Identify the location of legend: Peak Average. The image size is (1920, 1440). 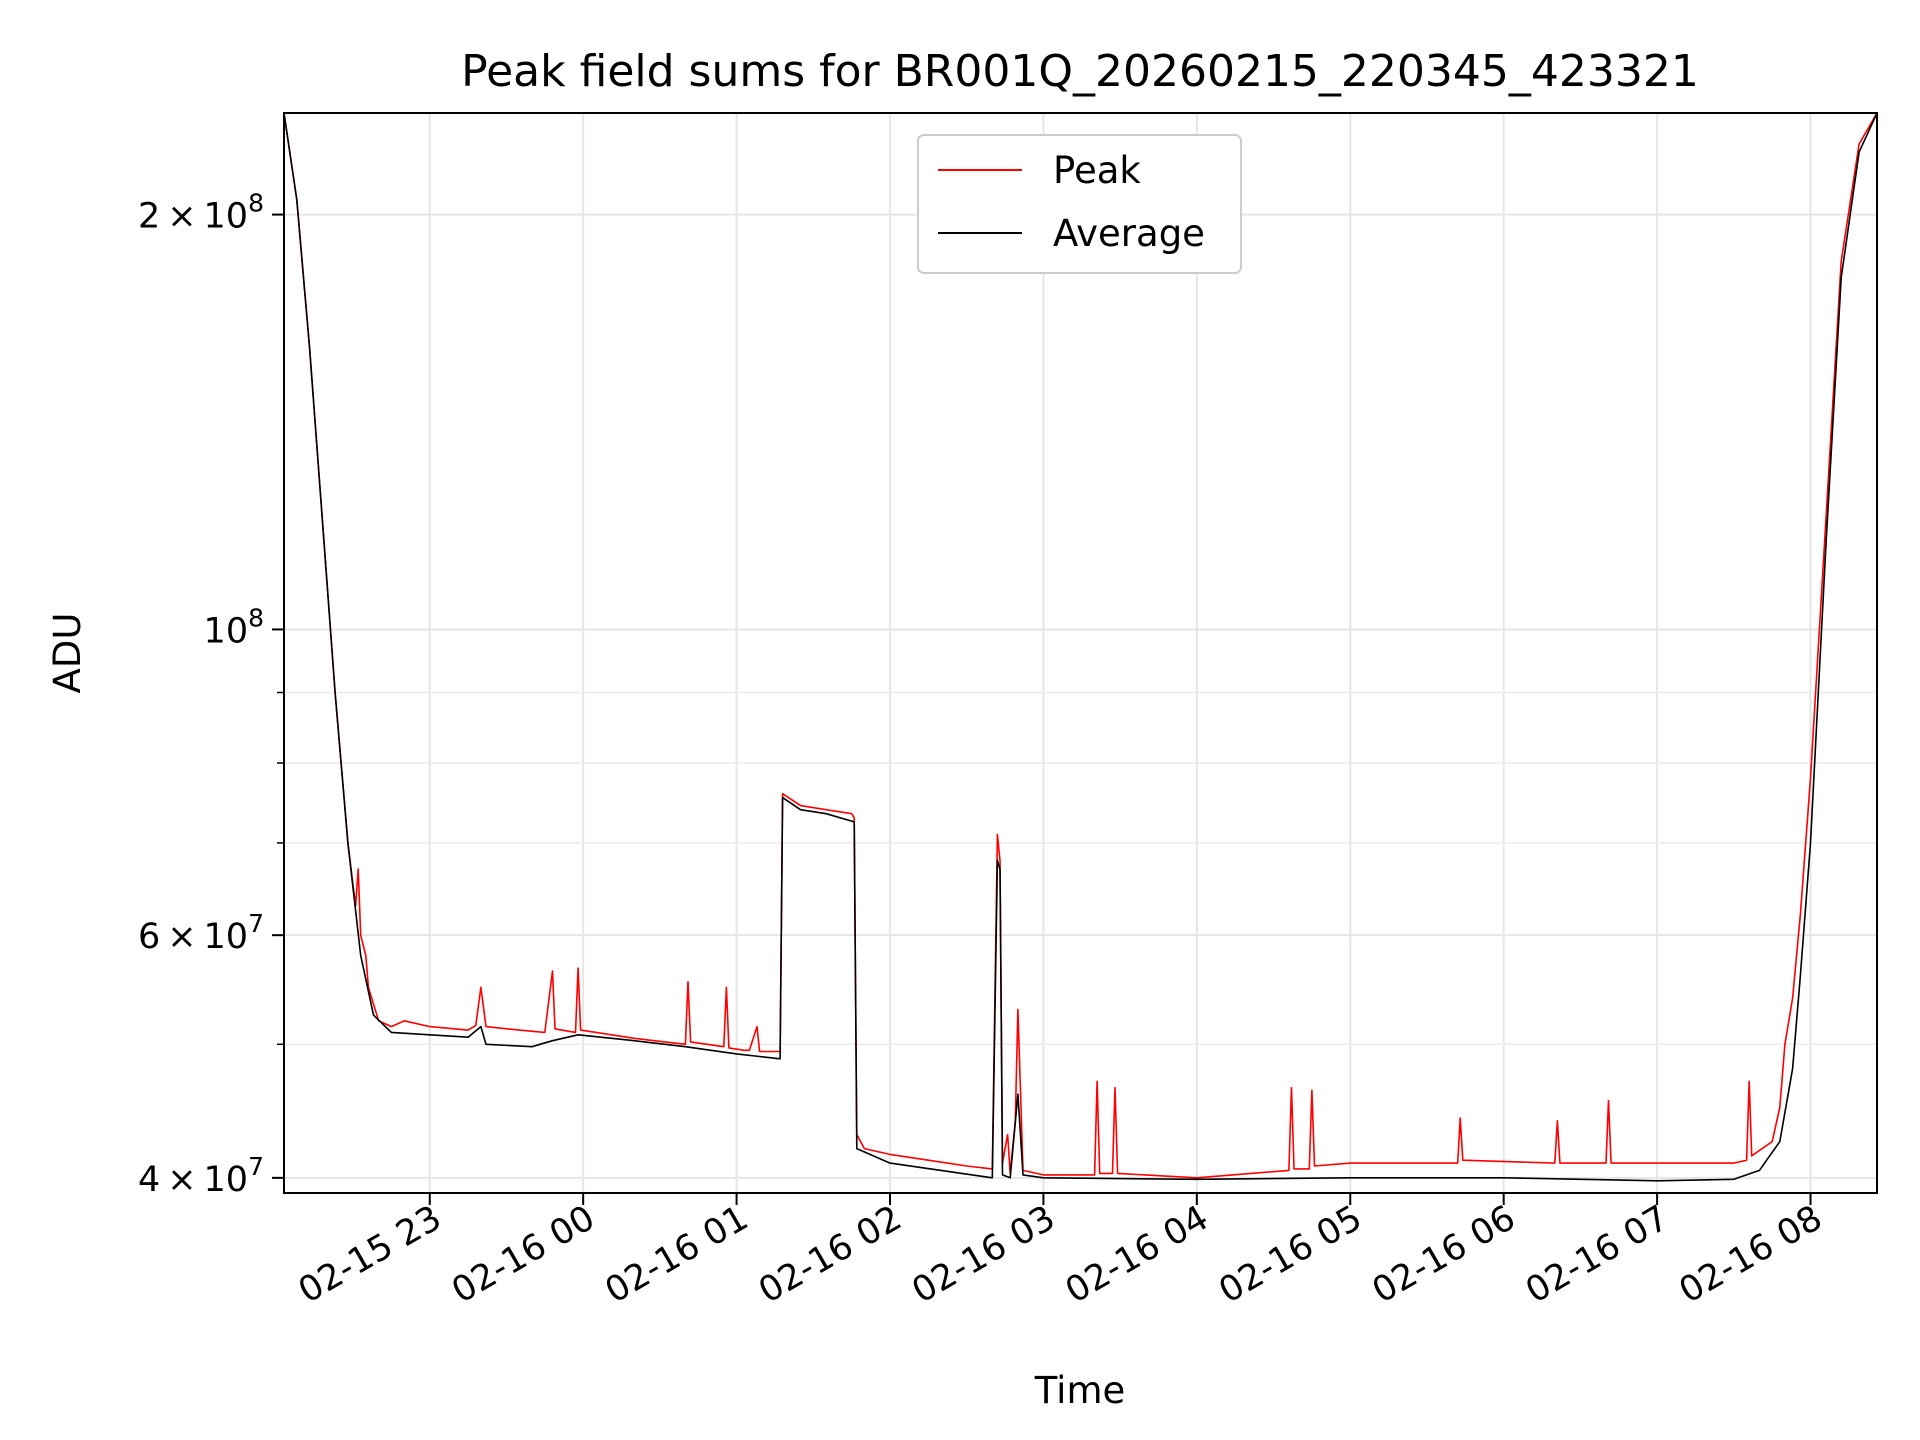
(1079, 204).